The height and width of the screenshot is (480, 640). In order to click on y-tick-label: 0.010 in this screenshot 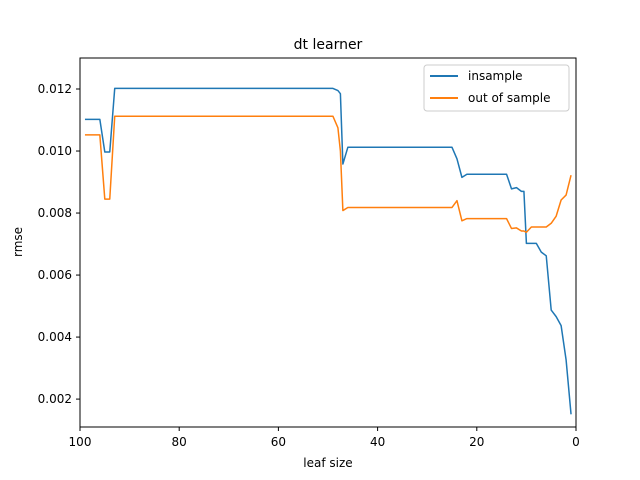, I will do `click(55, 151)`.